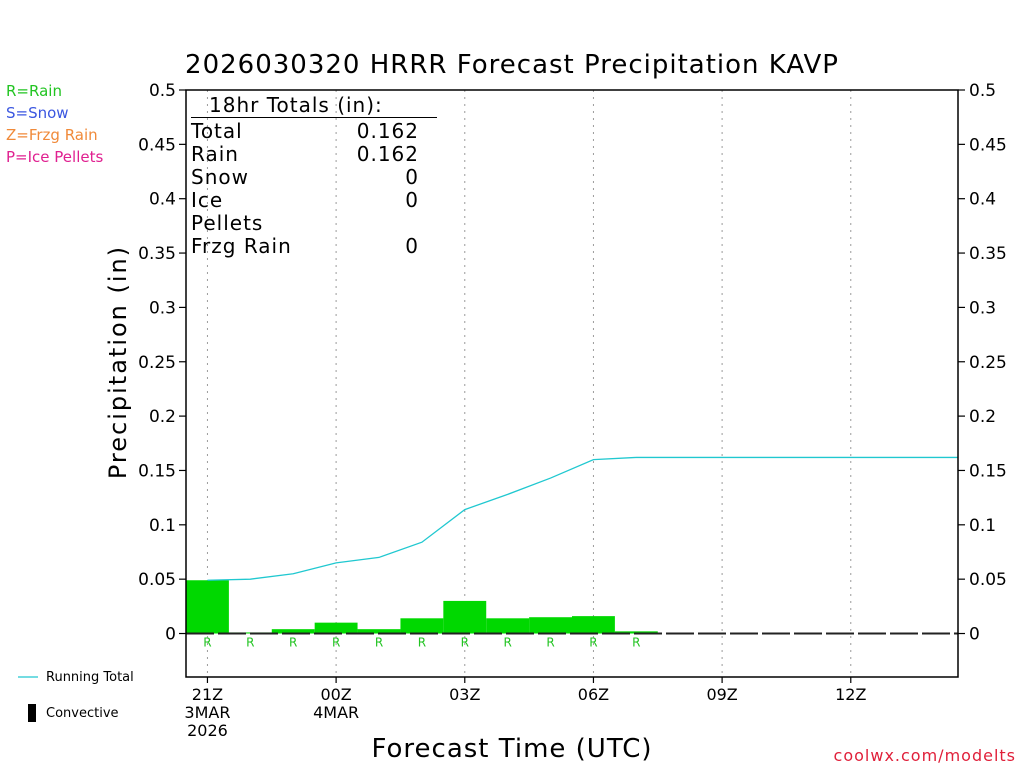  Describe the element at coordinates (305, 177) in the screenshot. I see `totals-row-snow: Snow 0` at that location.